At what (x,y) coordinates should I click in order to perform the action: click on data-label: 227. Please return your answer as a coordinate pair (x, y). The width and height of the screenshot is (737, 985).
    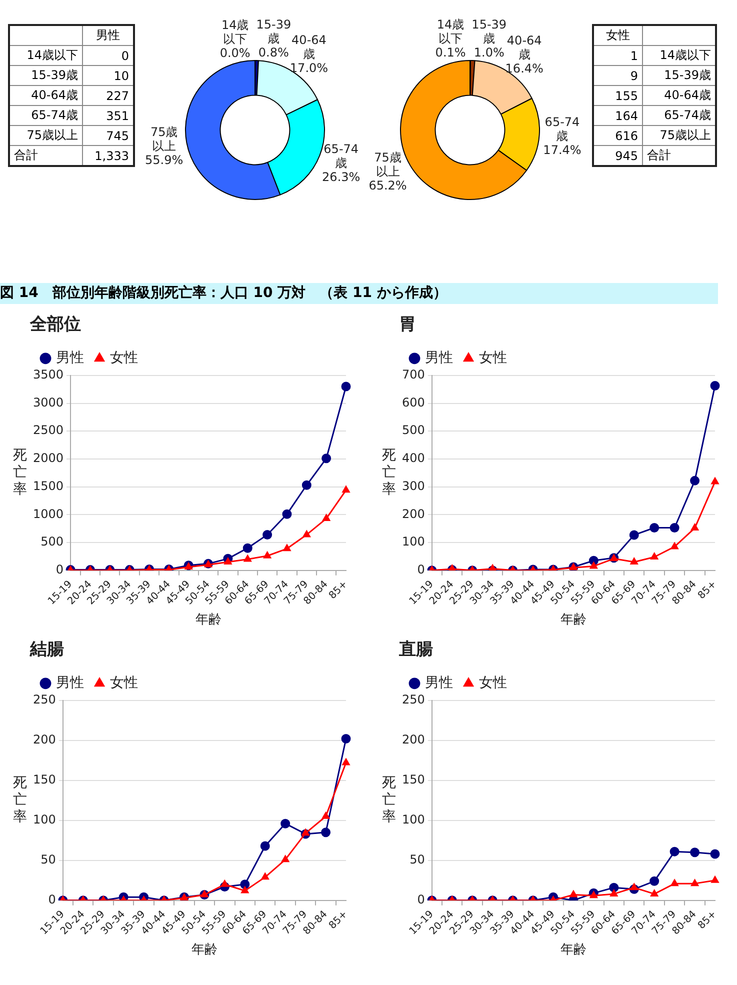
    Looking at the image, I should click on (108, 96).